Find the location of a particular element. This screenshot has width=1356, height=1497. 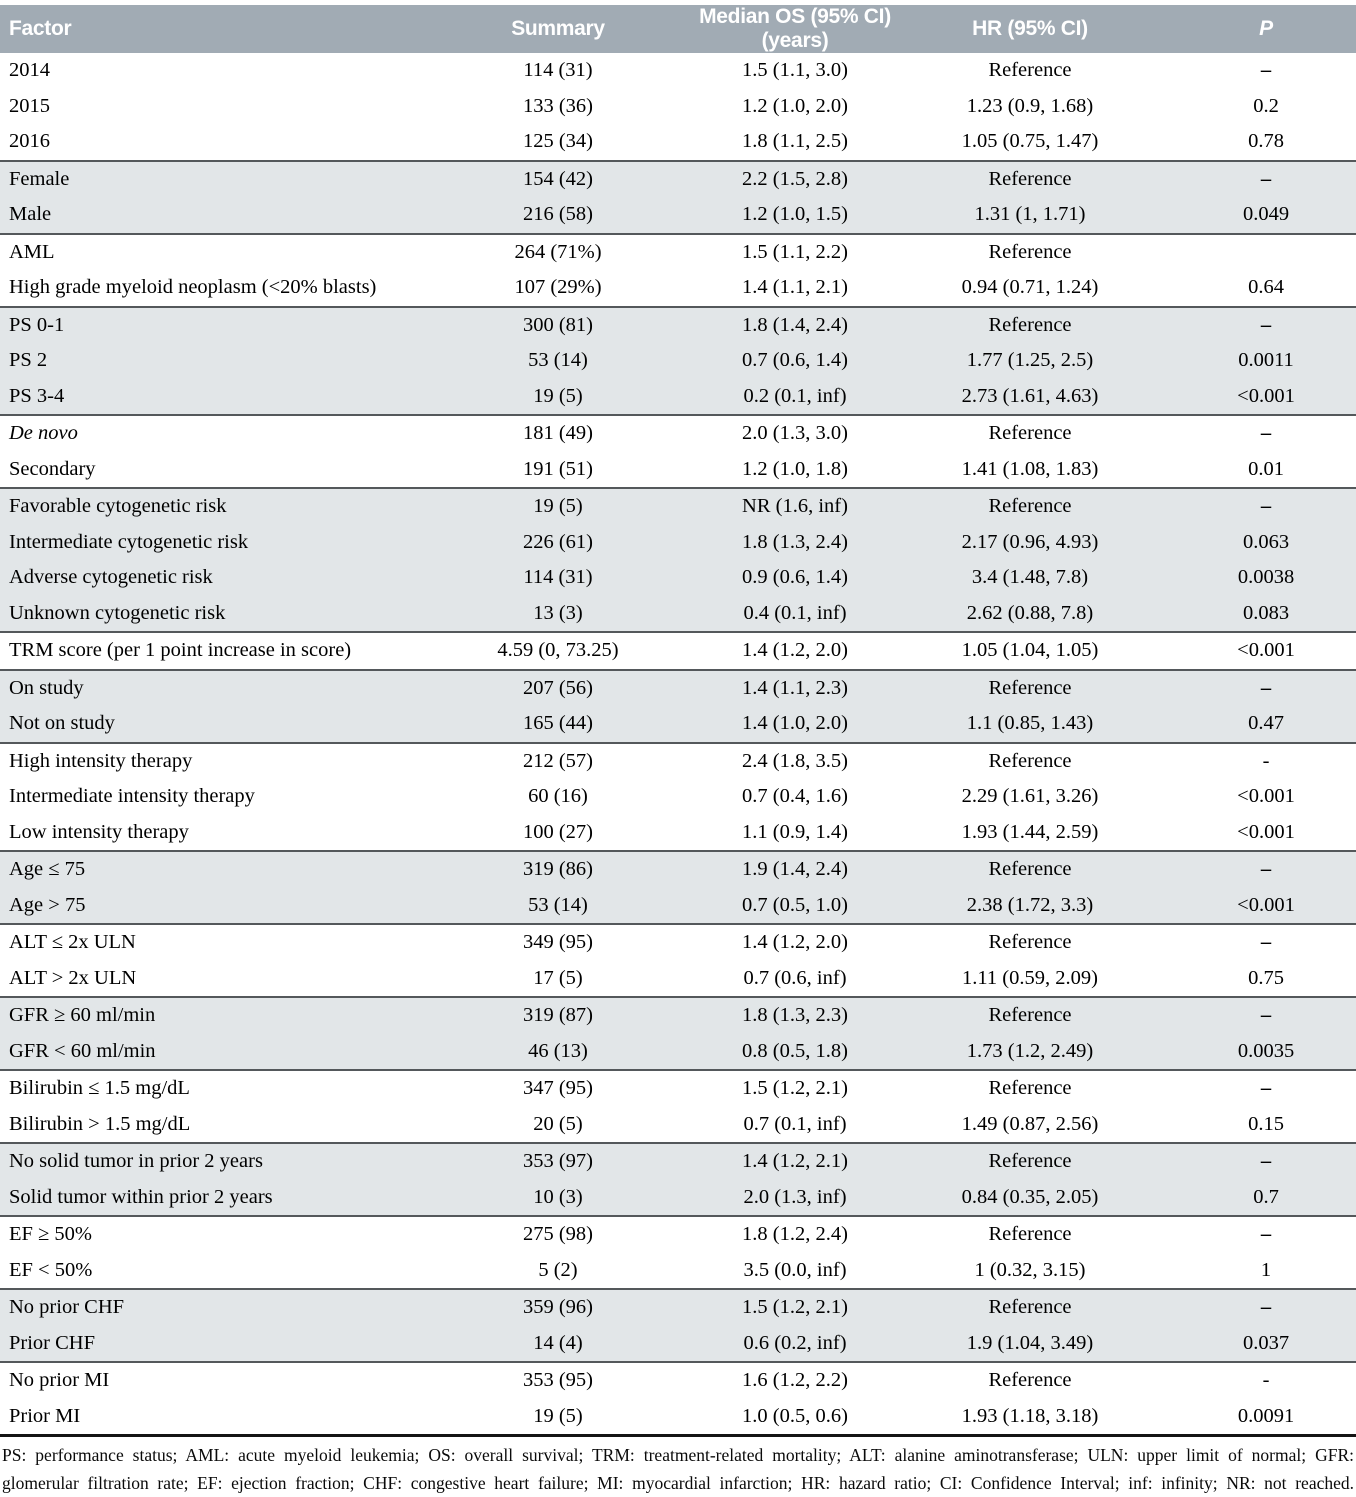

factor-cell-text: Not on study is located at coordinates (62, 723).